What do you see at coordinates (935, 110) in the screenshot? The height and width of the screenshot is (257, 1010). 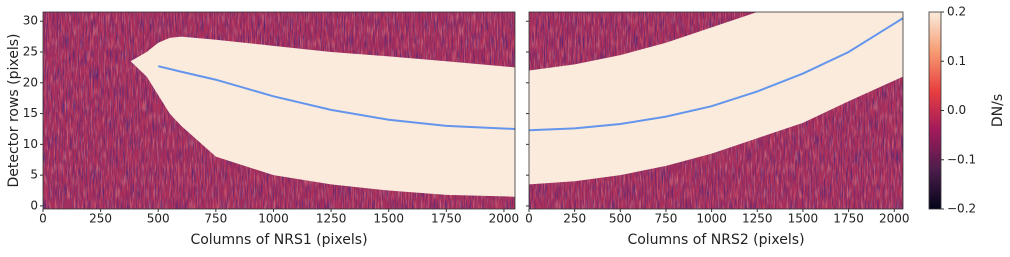 I see `colorbar` at bounding box center [935, 110].